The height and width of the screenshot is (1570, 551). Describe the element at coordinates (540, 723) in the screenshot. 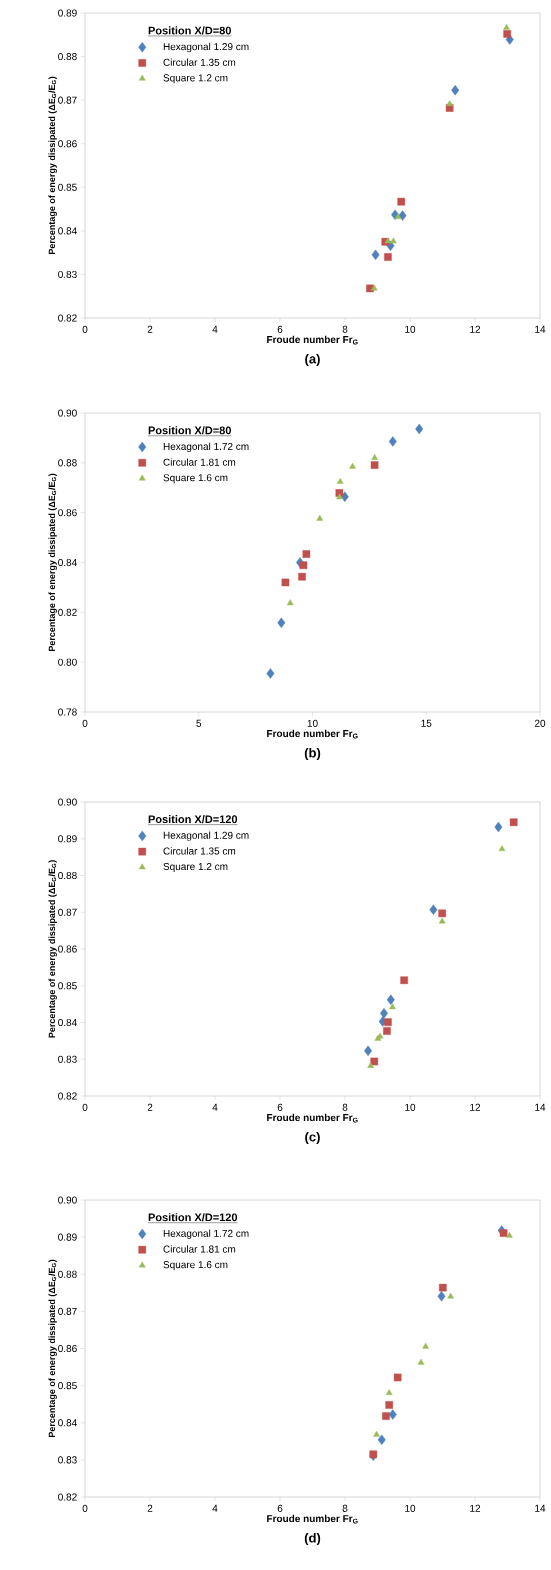

I see `x-tick-label: 20` at that location.